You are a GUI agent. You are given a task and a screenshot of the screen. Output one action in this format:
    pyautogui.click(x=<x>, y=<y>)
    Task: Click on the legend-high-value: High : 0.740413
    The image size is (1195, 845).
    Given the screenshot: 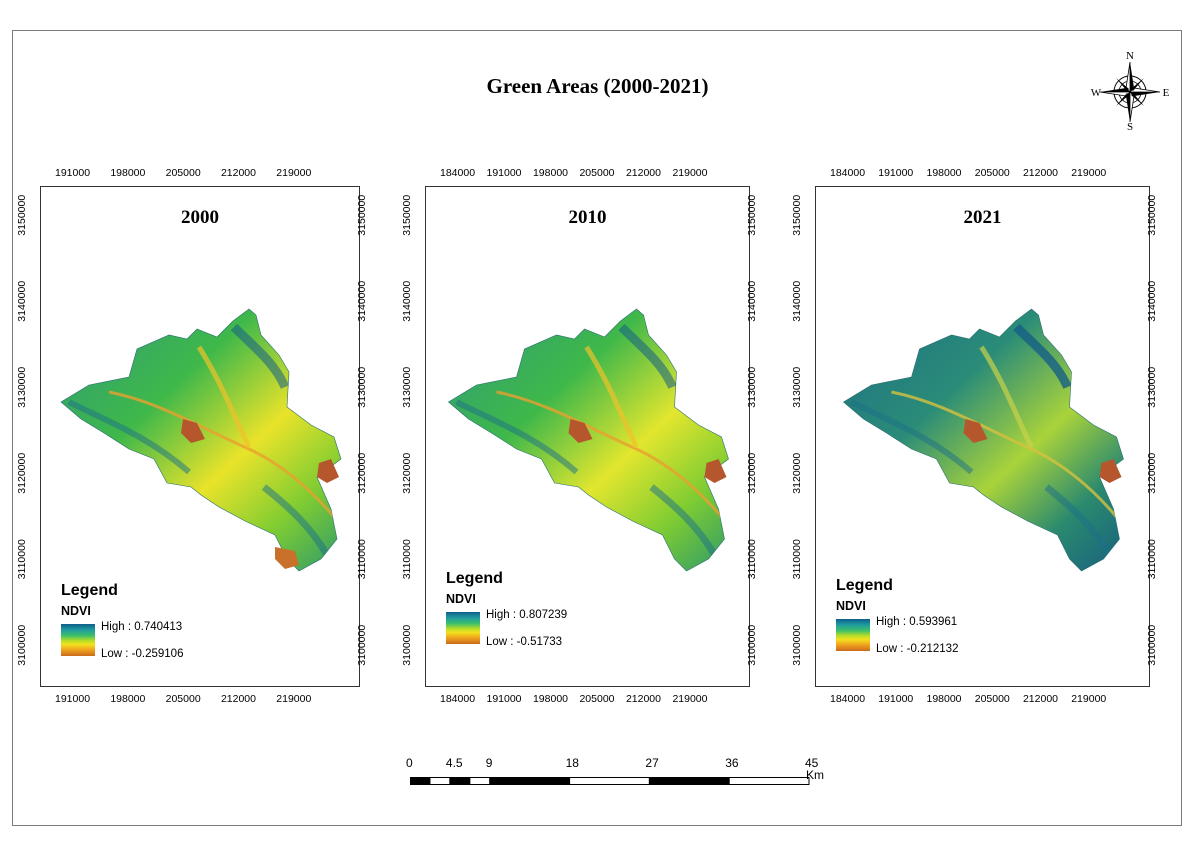 What is the action you would take?
    pyautogui.click(x=142, y=627)
    